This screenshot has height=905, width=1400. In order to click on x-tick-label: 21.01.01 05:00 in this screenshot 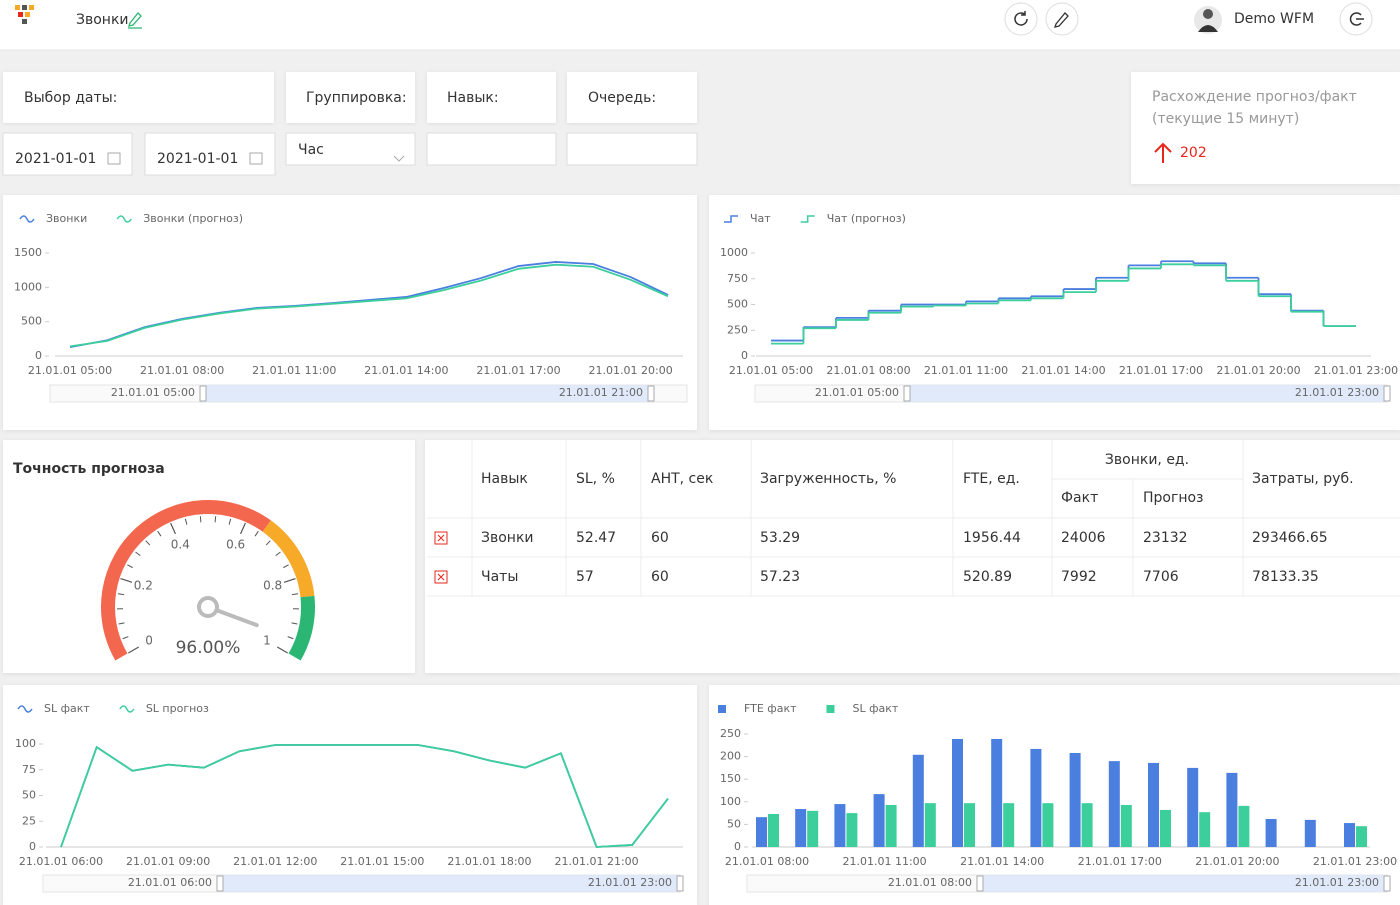, I will do `click(771, 370)`.